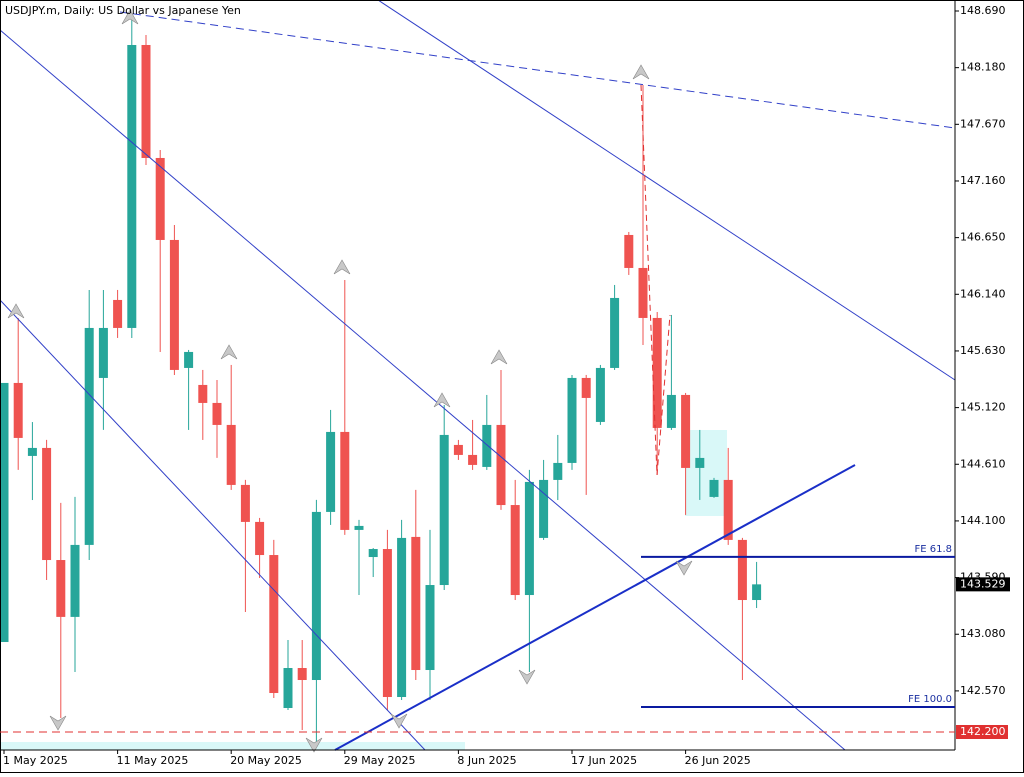  Describe the element at coordinates (655, 280) in the screenshot. I see `fibo-line` at that location.